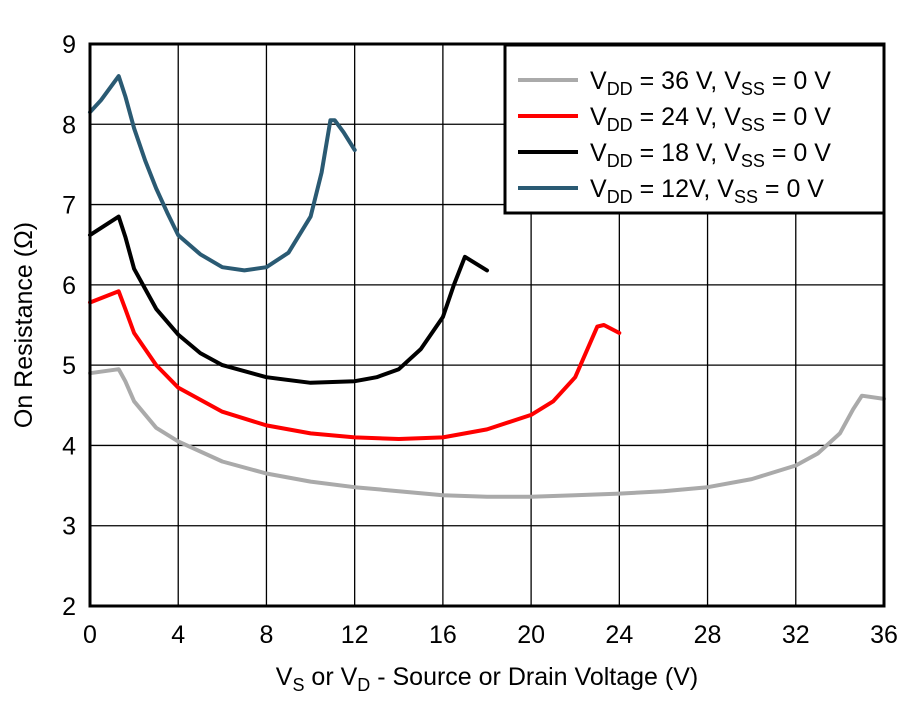  What do you see at coordinates (69, 125) in the screenshot?
I see `y-tick-label: 8` at bounding box center [69, 125].